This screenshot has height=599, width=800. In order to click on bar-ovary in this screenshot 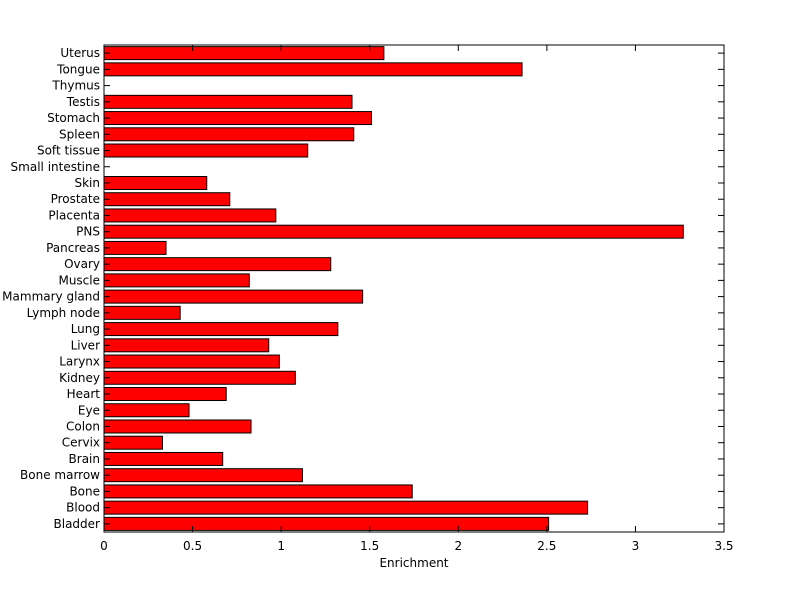, I will do `click(217, 264)`.